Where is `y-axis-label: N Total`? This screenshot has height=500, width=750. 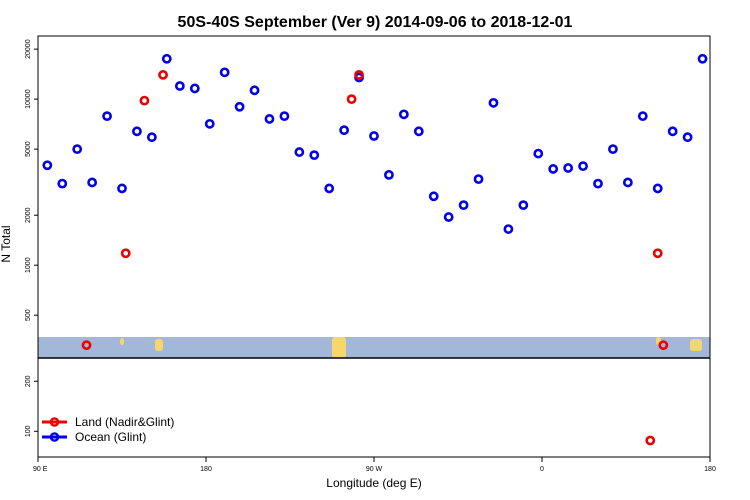
y-axis-label: N Total is located at coordinates (6, 243).